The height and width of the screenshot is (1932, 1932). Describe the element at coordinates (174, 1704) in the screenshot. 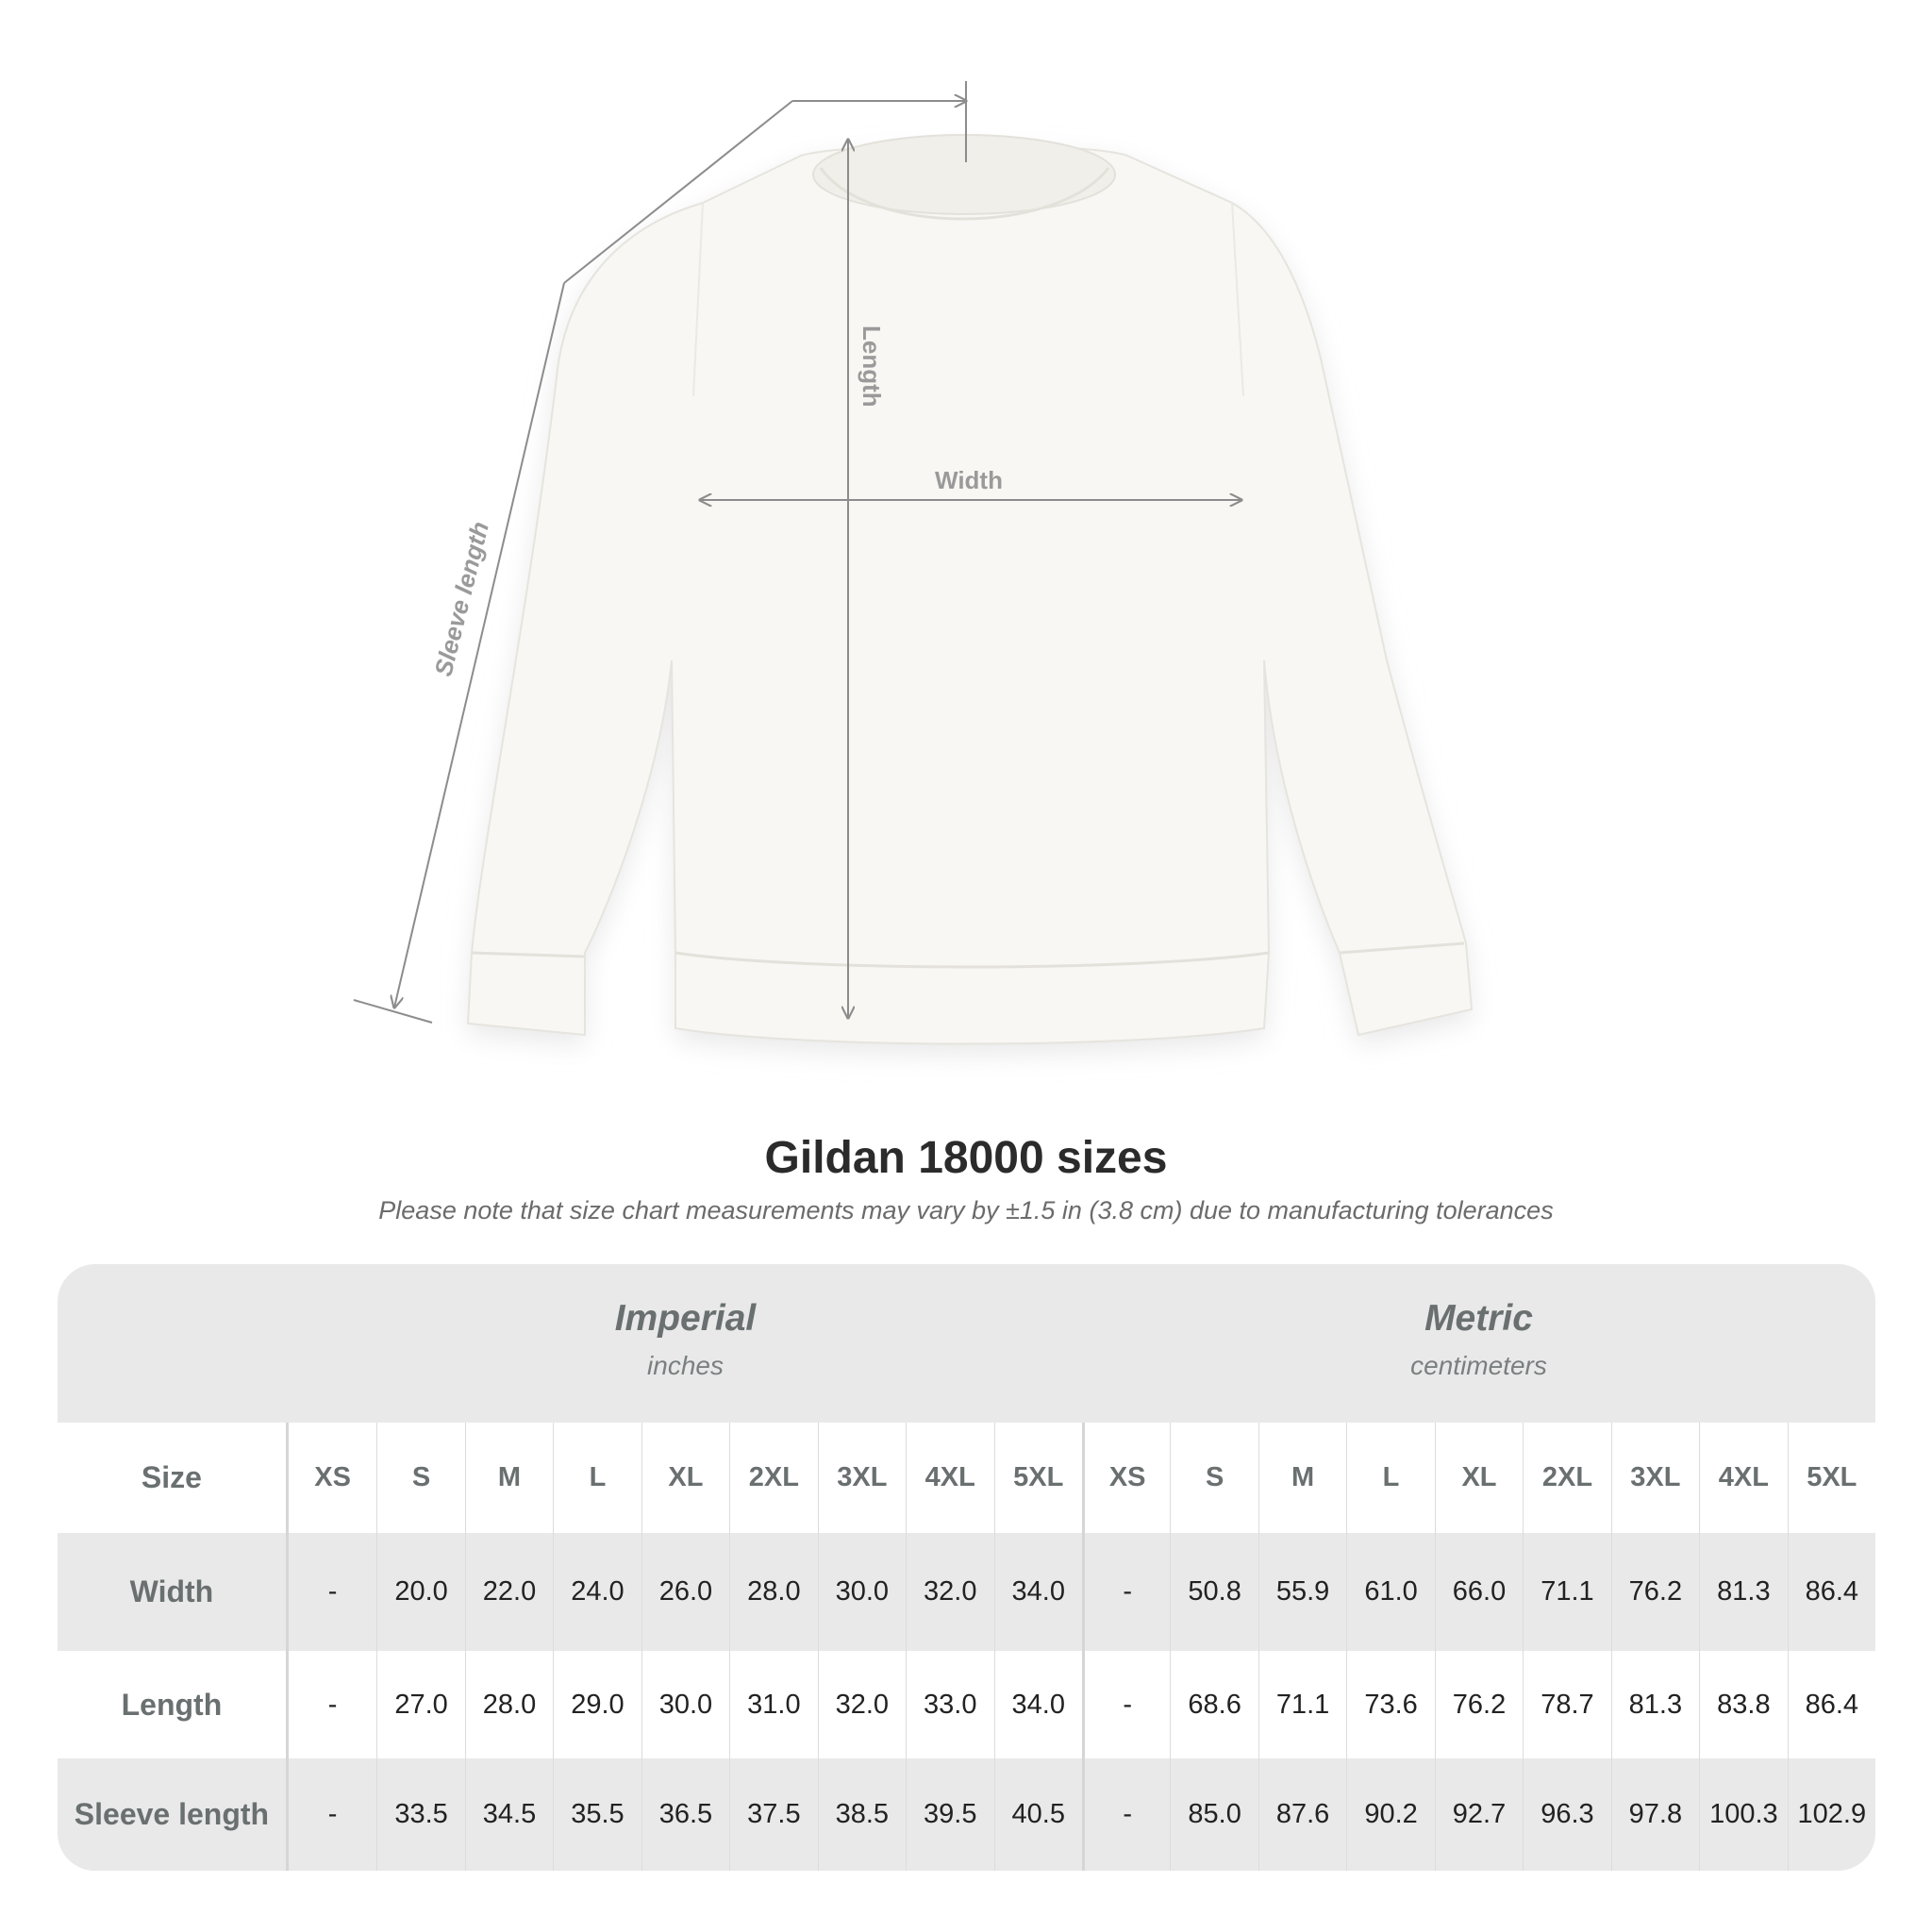

I see `row-label: Length` at that location.